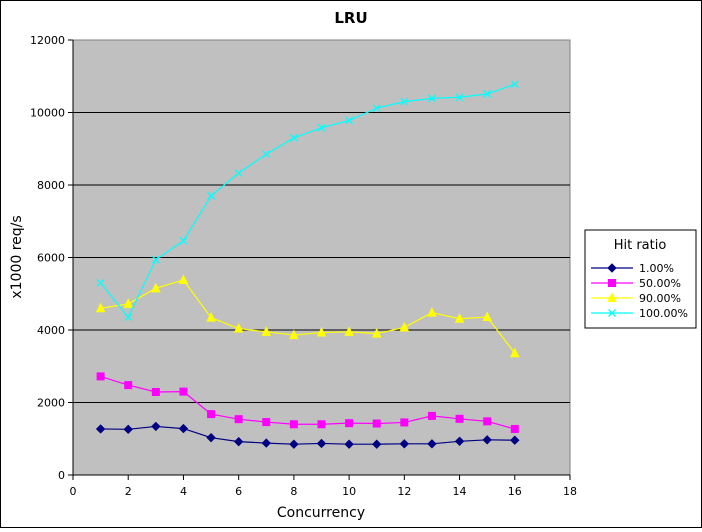 Image resolution: width=702 pixels, height=532 pixels. Describe the element at coordinates (636, 283) in the screenshot. I see `legend-item: 50.00%` at that location.